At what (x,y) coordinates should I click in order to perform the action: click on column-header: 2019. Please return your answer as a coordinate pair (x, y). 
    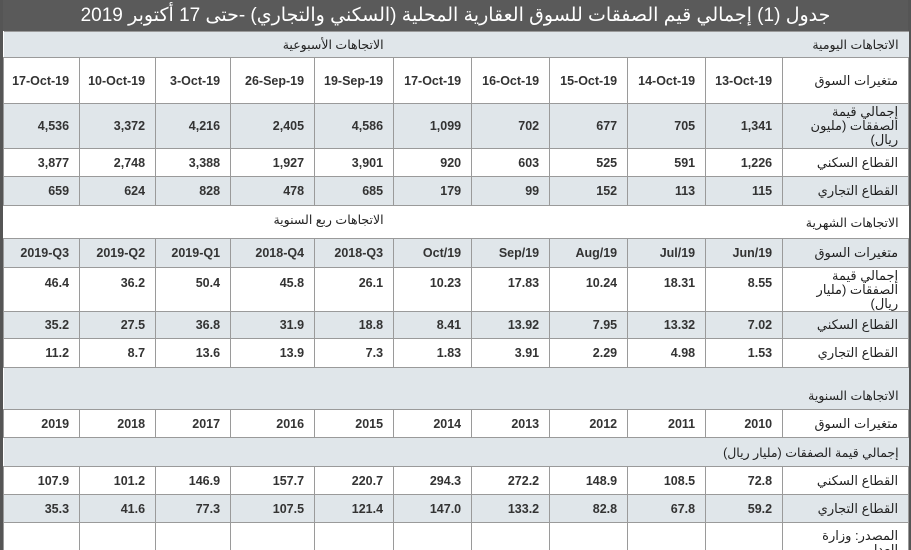
    Looking at the image, I should click on (41, 423).